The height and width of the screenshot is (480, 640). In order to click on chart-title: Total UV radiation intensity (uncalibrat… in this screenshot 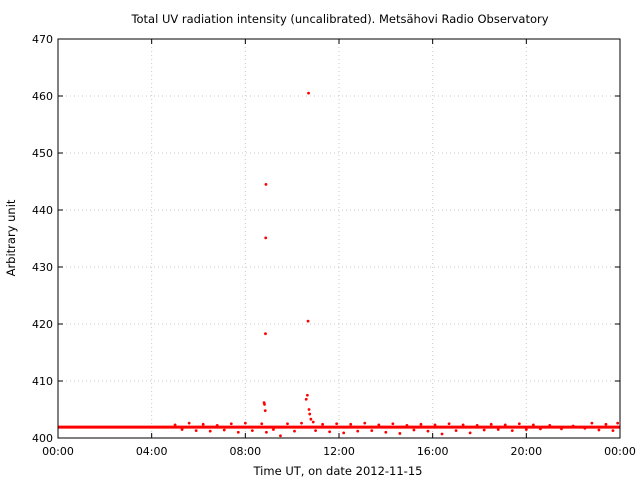, I will do `click(339, 19)`.